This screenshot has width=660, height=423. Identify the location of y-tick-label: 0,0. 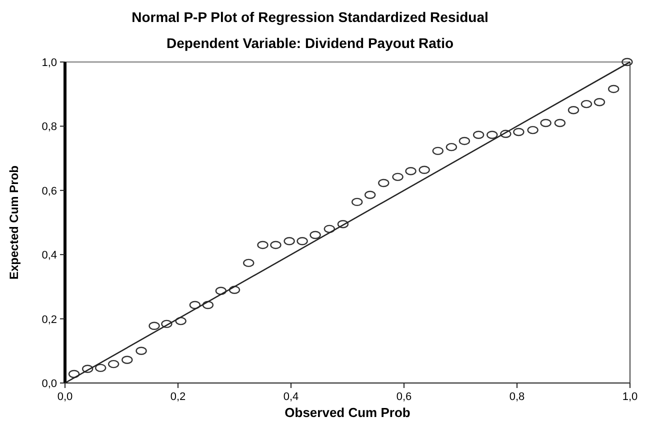
(49, 384).